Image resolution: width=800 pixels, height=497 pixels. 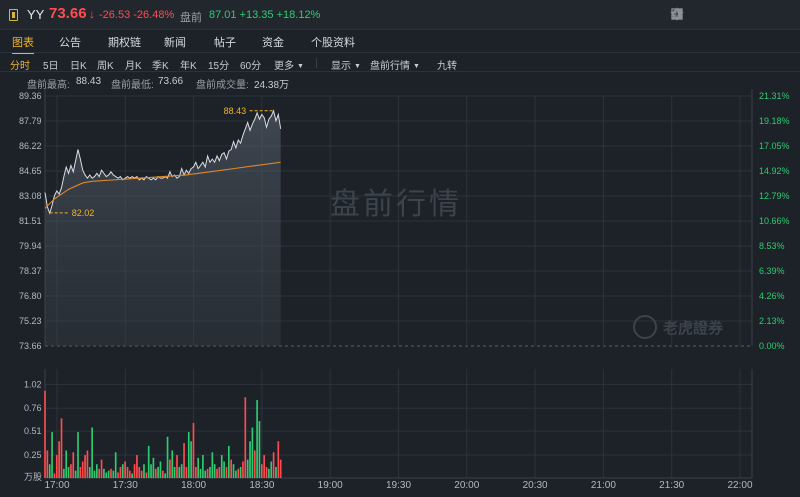 I want to click on percent-tick-label: 0.00%, so click(x=772, y=346).